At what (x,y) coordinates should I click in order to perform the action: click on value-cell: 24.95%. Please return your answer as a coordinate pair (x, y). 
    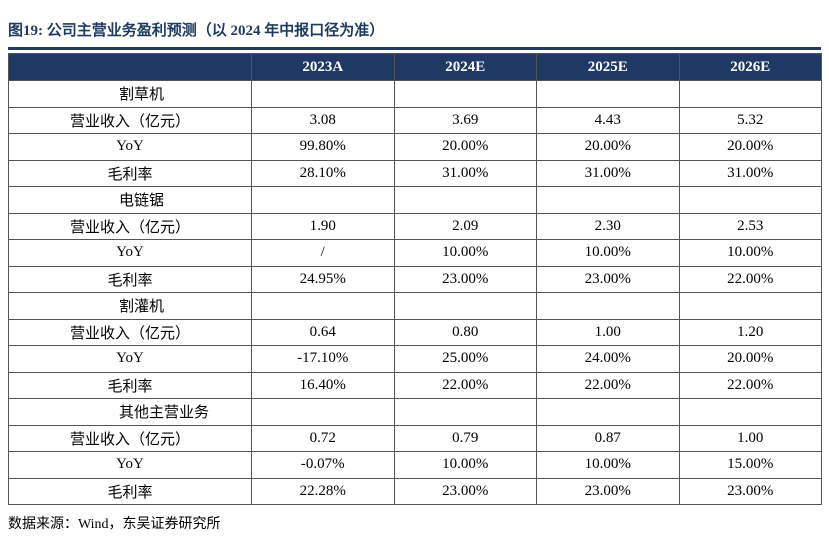
    Looking at the image, I should click on (323, 279).